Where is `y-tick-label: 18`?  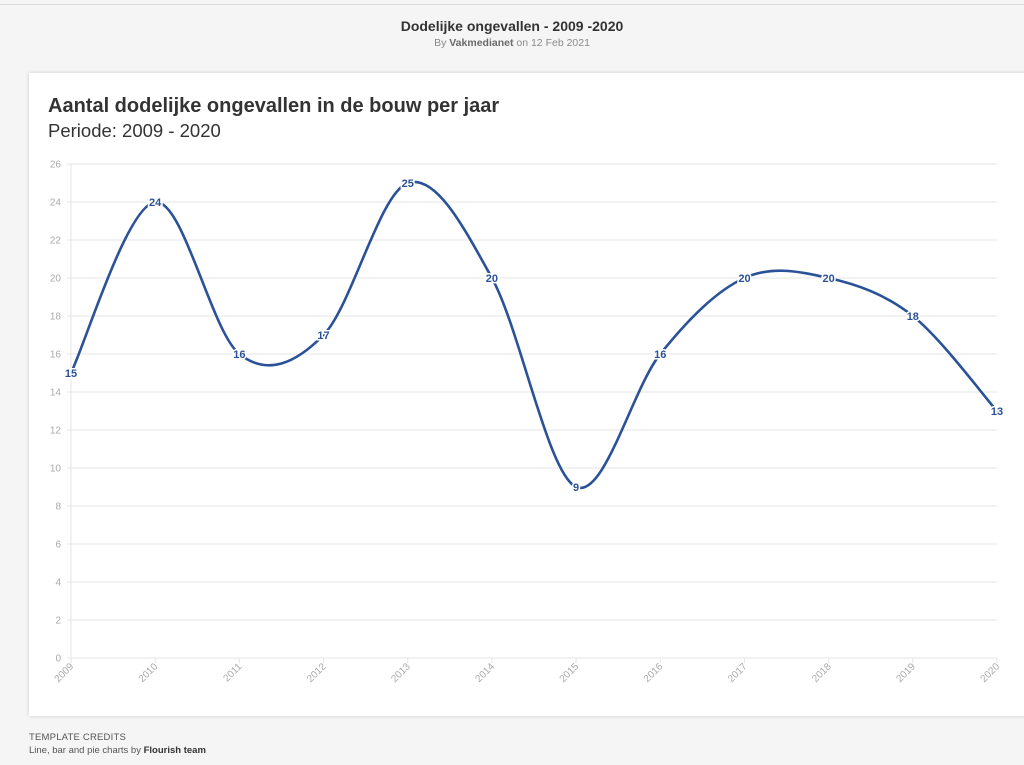
y-tick-label: 18 is located at coordinates (56, 317).